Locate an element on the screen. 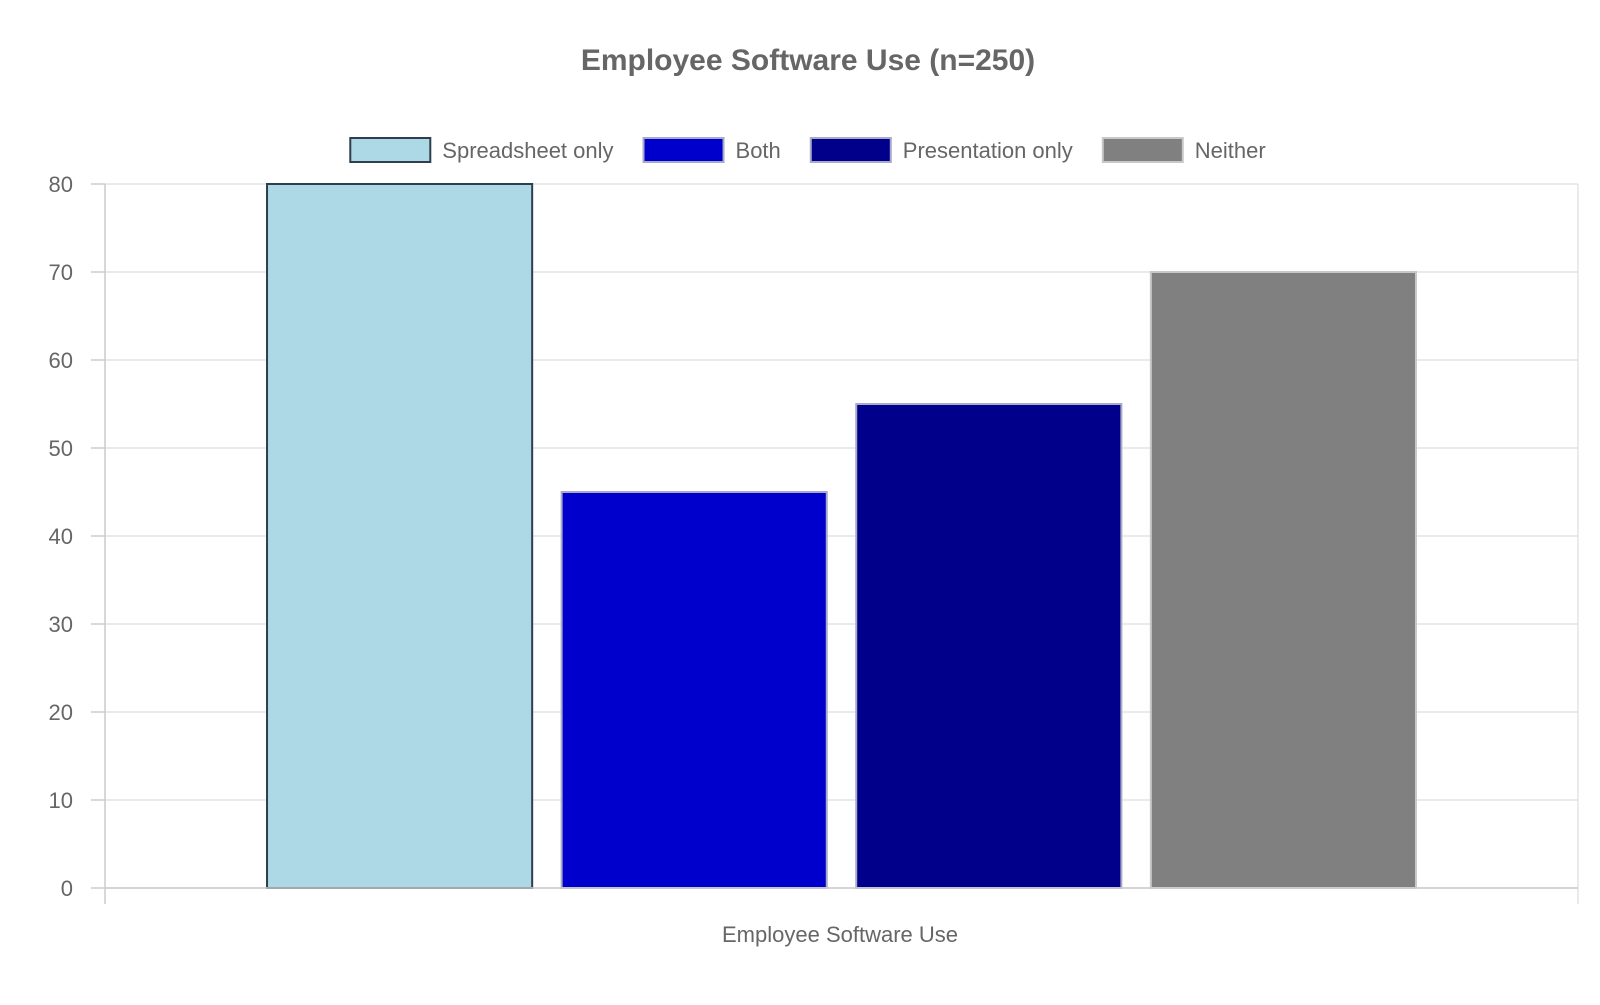 The height and width of the screenshot is (1005, 1600). legend-item: Both is located at coordinates (711, 150).